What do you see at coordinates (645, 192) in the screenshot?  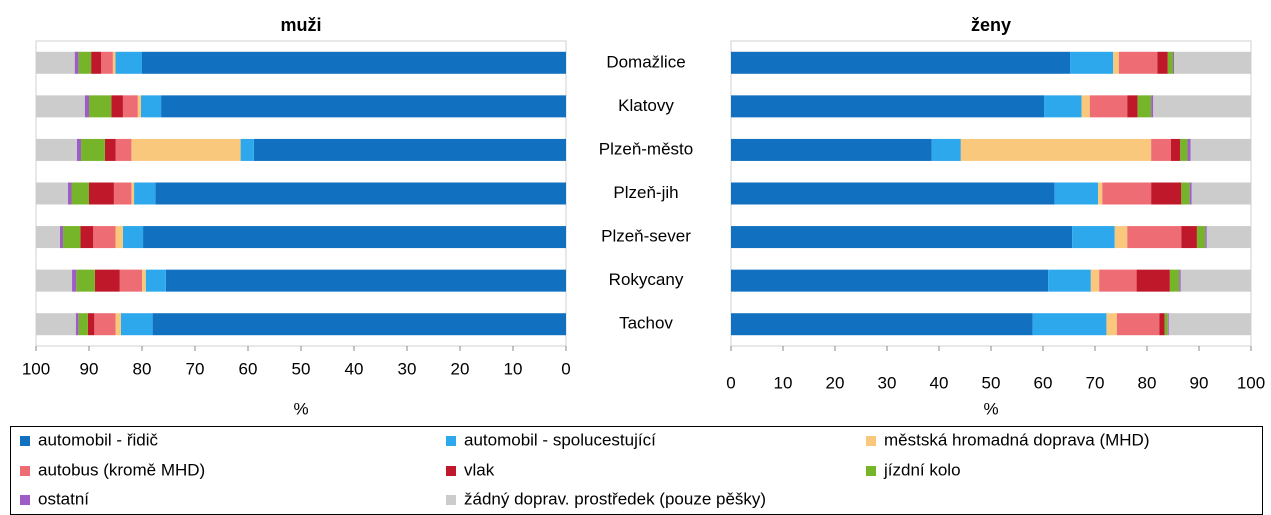 I see `category-label: Plzeň-jih` at bounding box center [645, 192].